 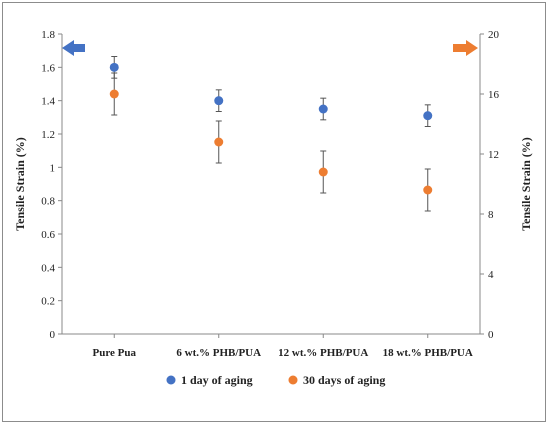 I want to click on right-tick-label: 16, so click(x=494, y=95).